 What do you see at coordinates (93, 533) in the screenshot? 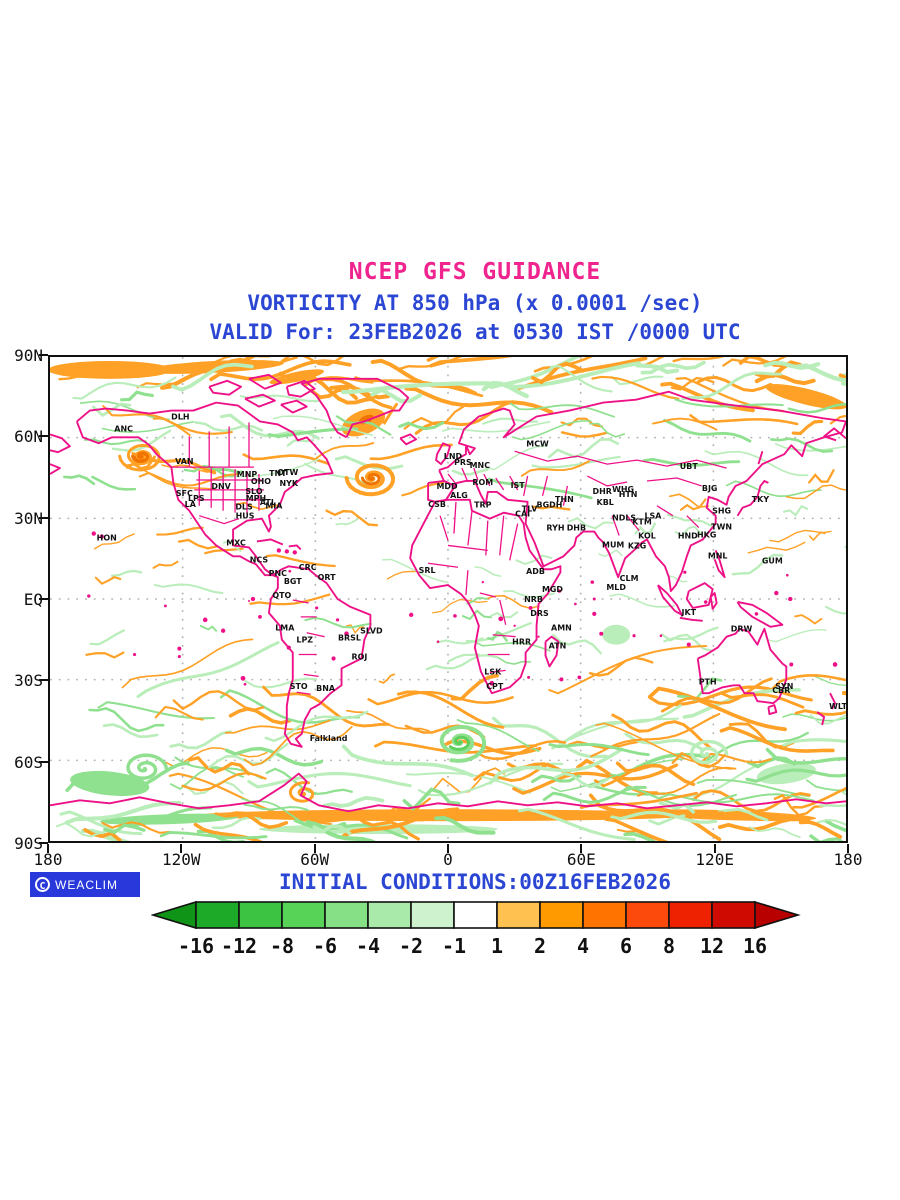
I see `island-mark` at bounding box center [93, 533].